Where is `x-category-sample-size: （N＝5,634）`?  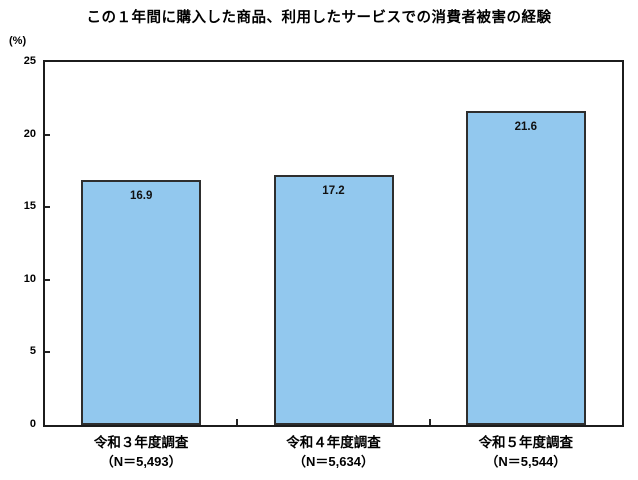 x-category-sample-size: （N＝5,634） is located at coordinates (333, 461).